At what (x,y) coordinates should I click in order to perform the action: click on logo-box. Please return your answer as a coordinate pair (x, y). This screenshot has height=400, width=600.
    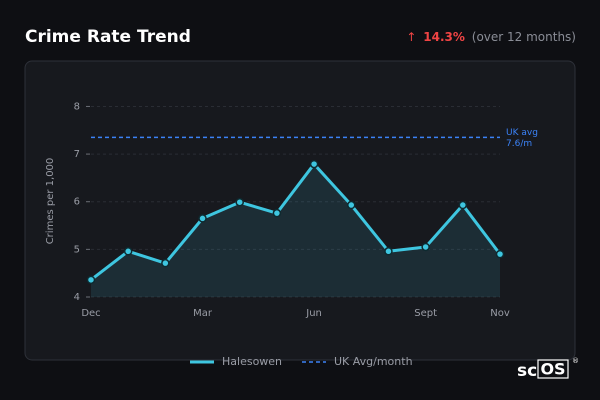
    Looking at the image, I should click on (553, 369).